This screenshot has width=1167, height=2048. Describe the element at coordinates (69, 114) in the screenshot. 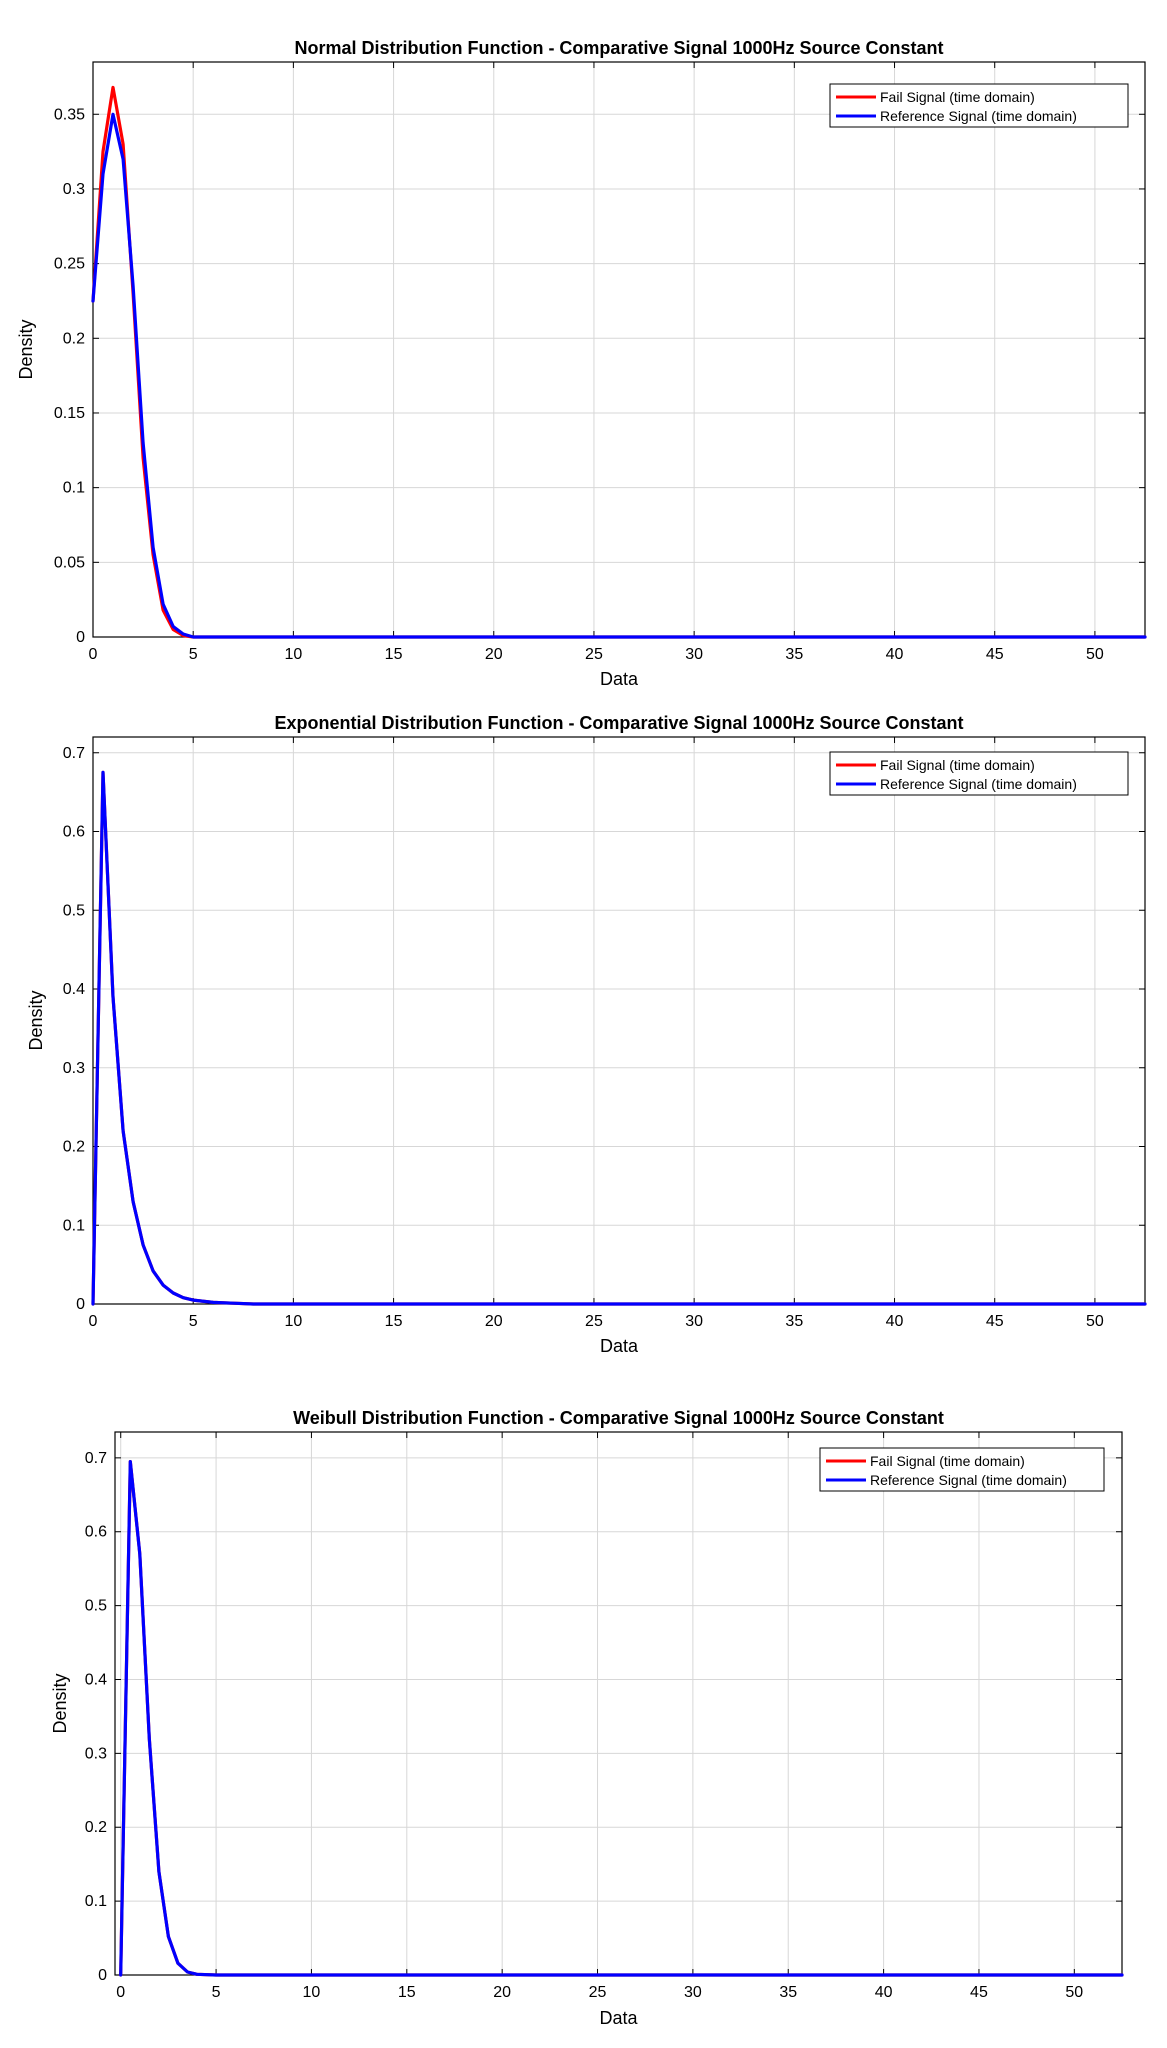

I see `y-tick-label: 0.35` at that location.